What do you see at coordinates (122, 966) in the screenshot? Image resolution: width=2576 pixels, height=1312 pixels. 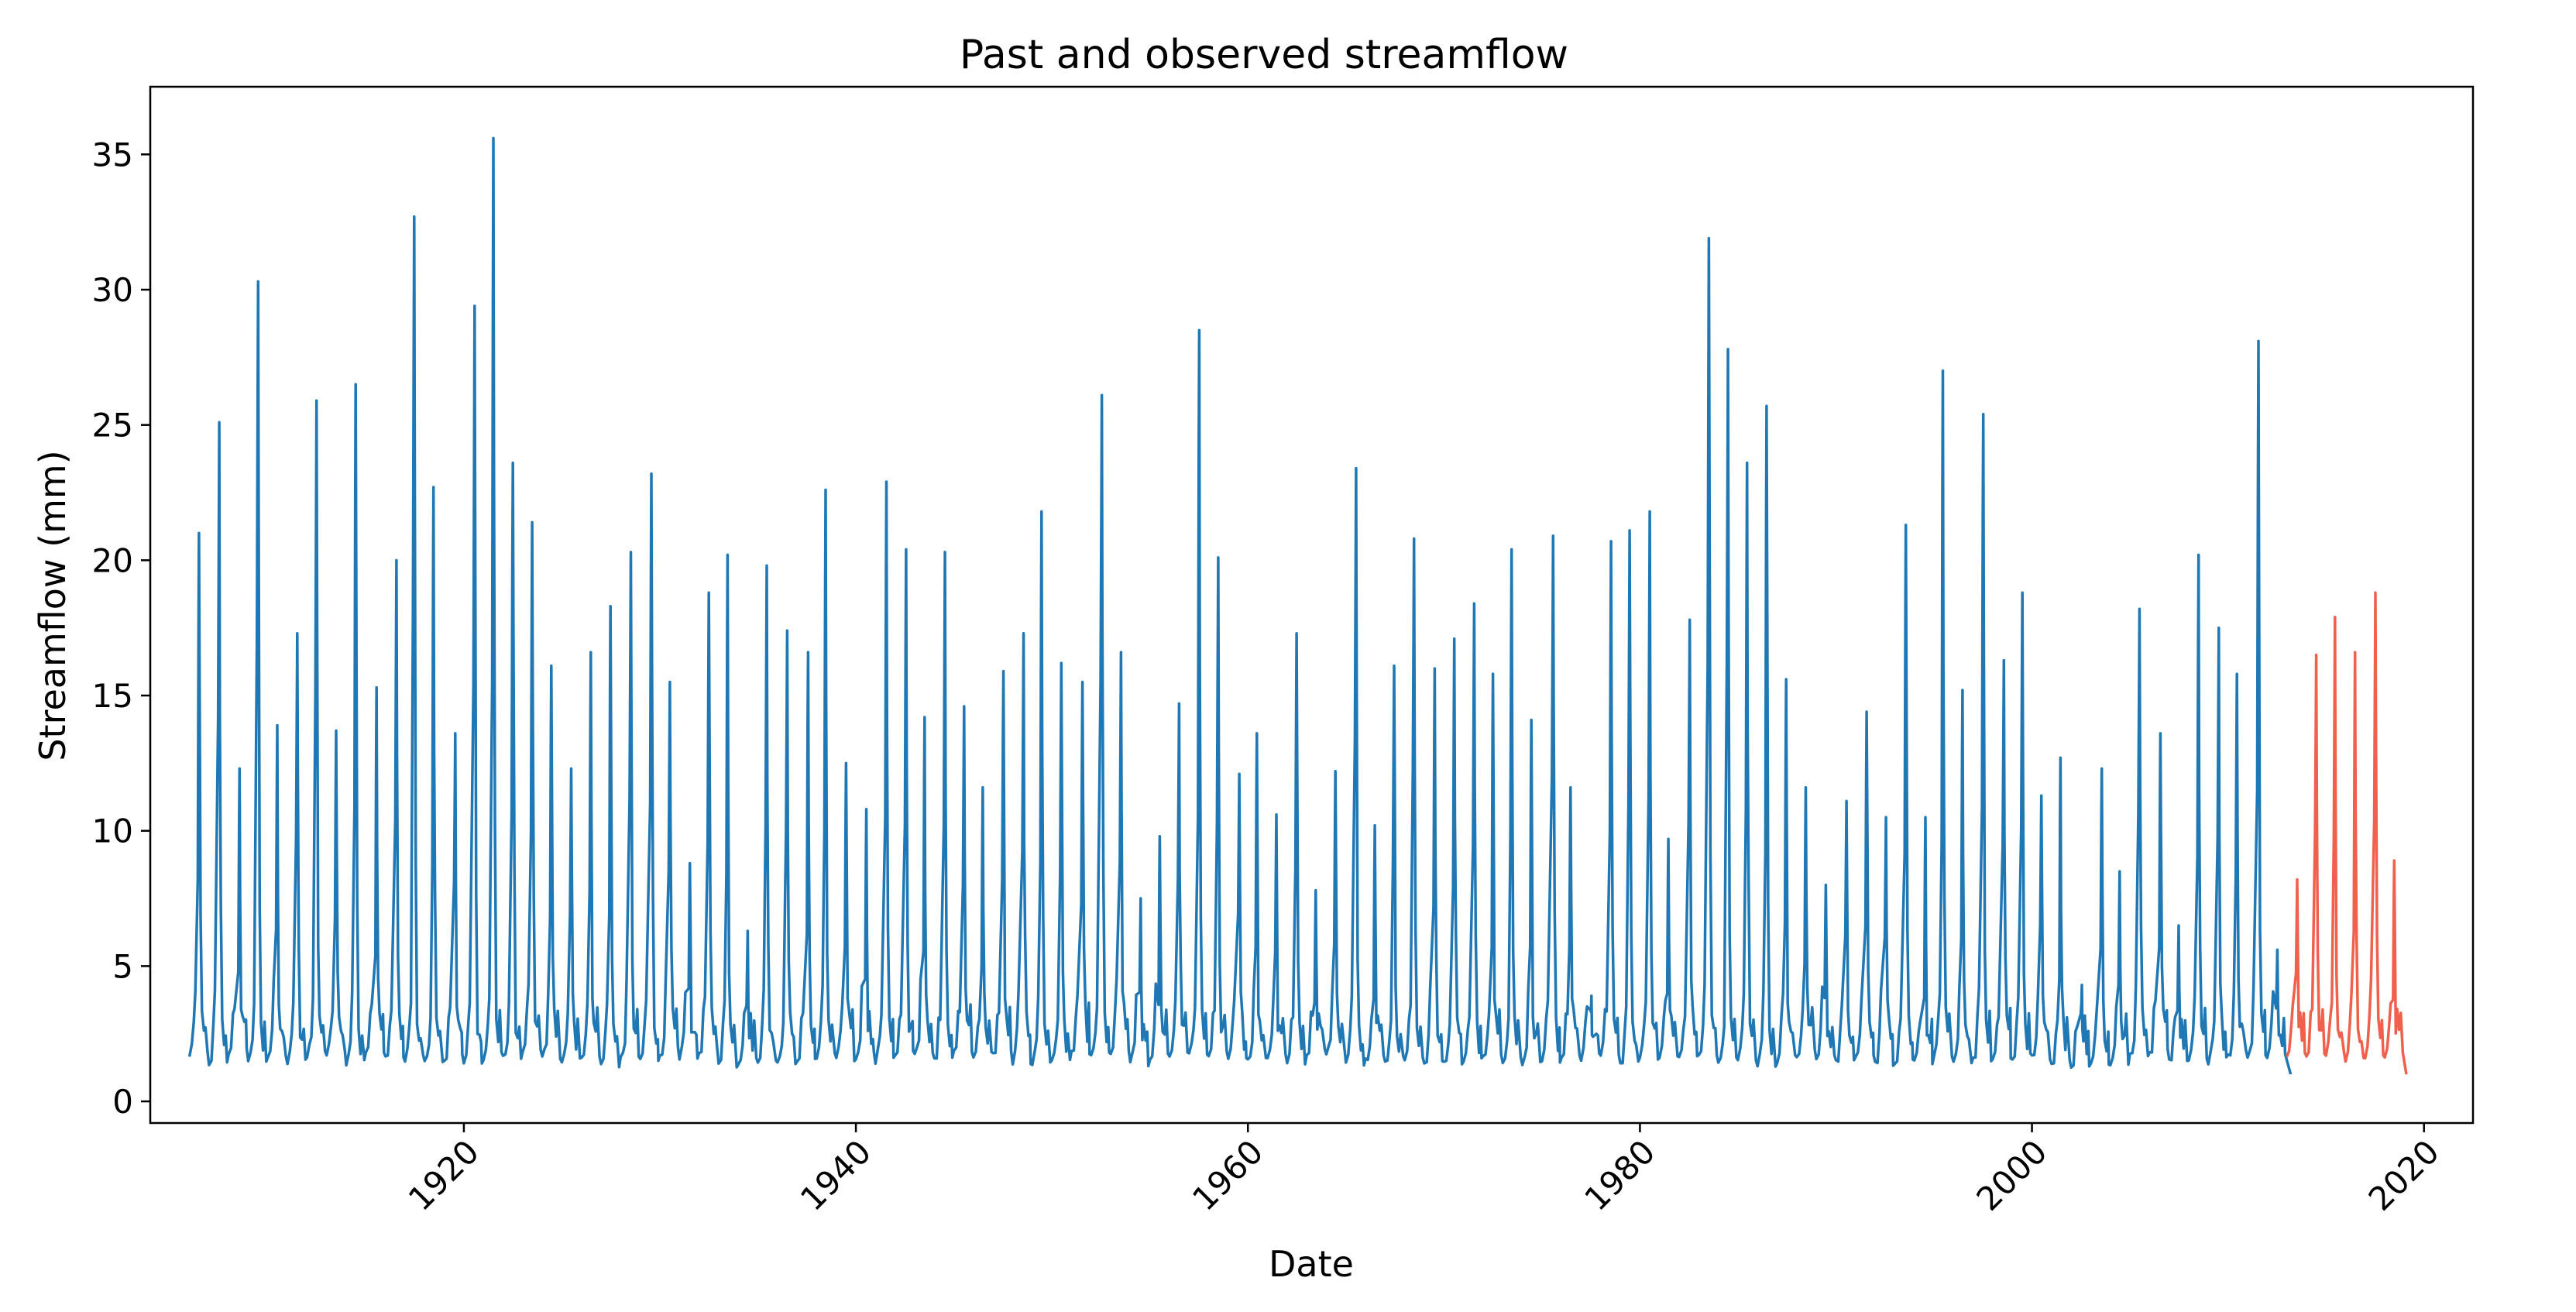 I see `y-tick-label: 5` at bounding box center [122, 966].